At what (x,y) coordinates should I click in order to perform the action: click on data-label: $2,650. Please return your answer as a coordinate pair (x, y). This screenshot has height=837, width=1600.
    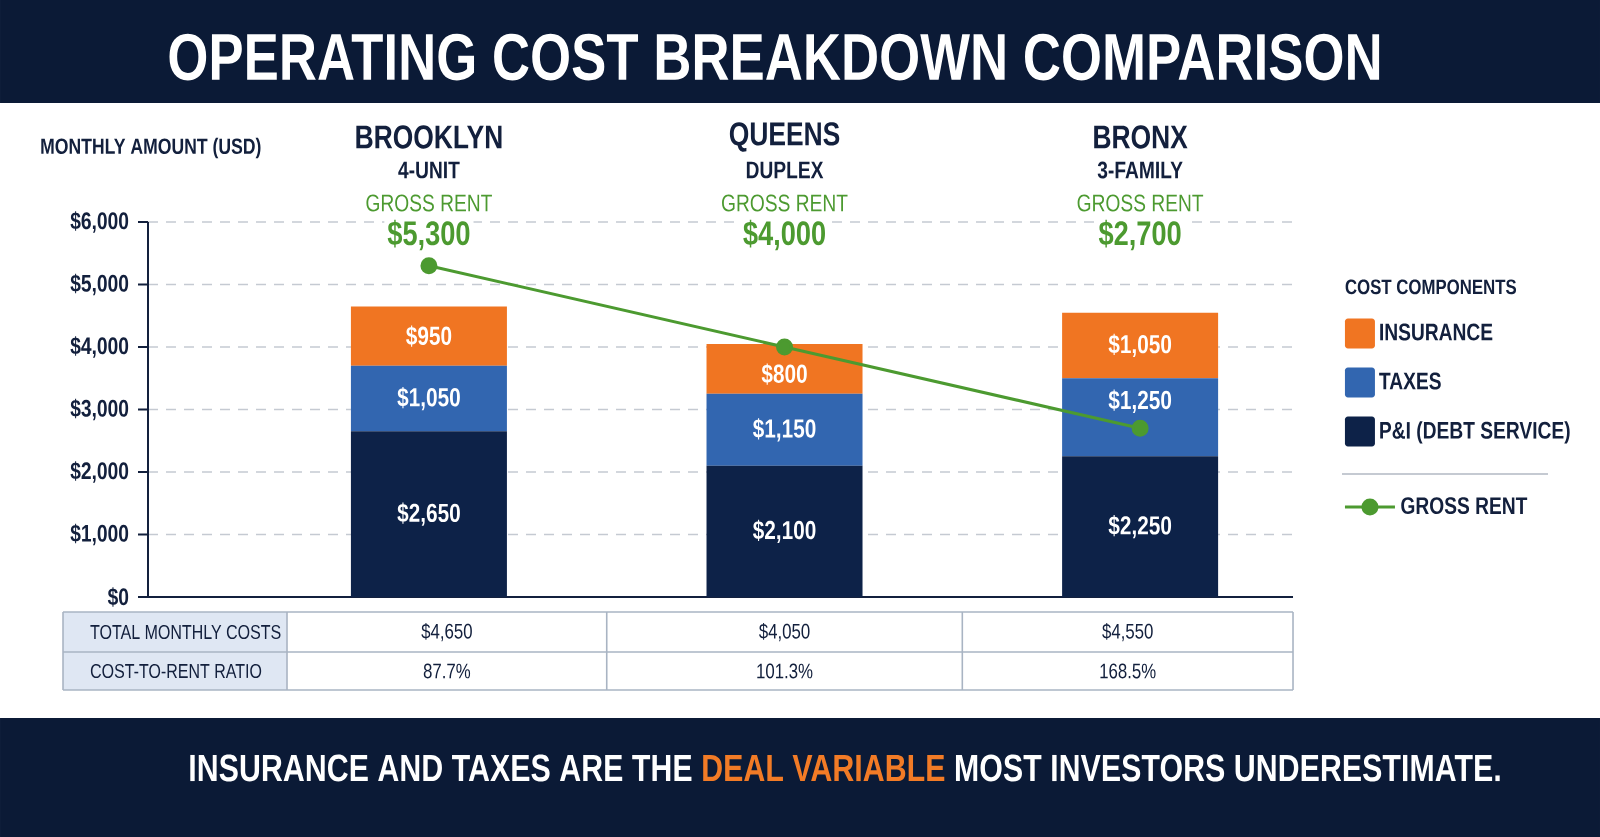
    Looking at the image, I should click on (428, 514).